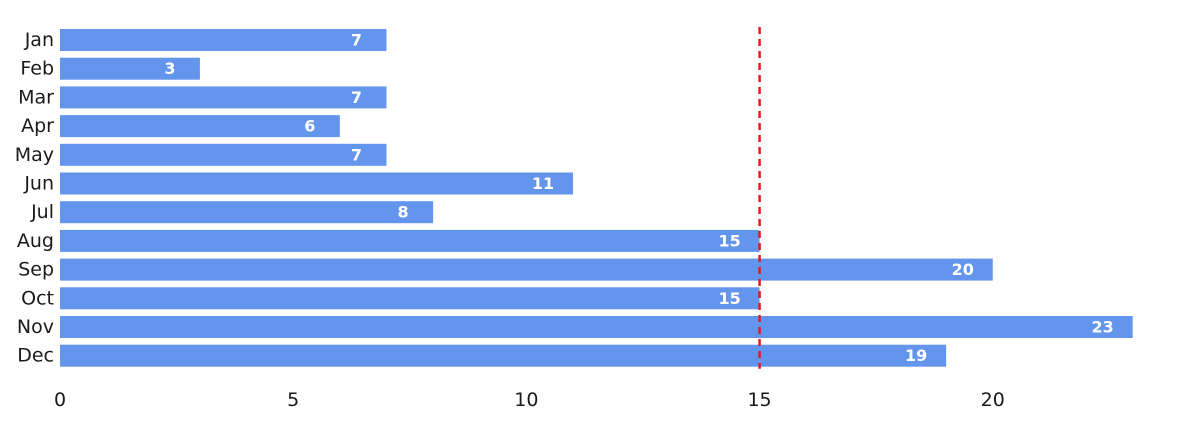 This screenshot has width=1200, height=423. Describe the element at coordinates (759, 400) in the screenshot. I see `x-tick-label-15: 15` at that location.